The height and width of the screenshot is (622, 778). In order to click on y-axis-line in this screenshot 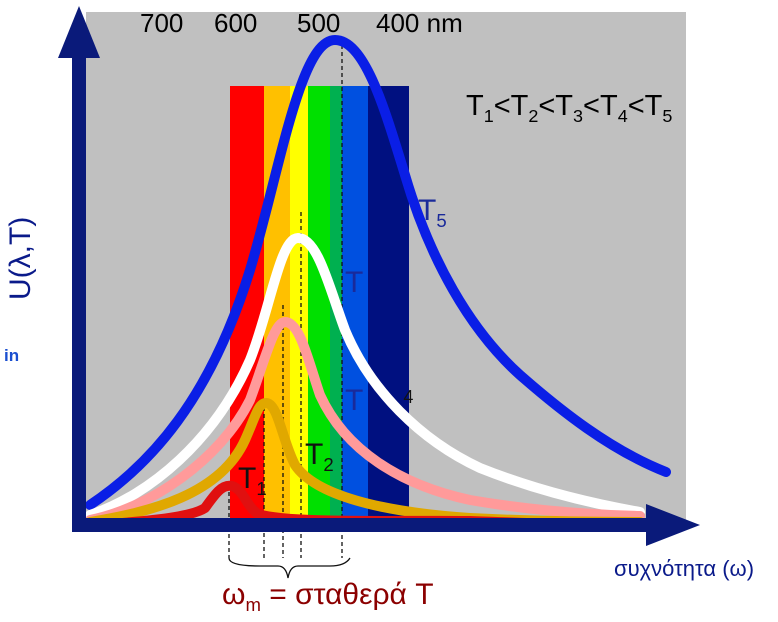, I will do `click(79, 290)`.